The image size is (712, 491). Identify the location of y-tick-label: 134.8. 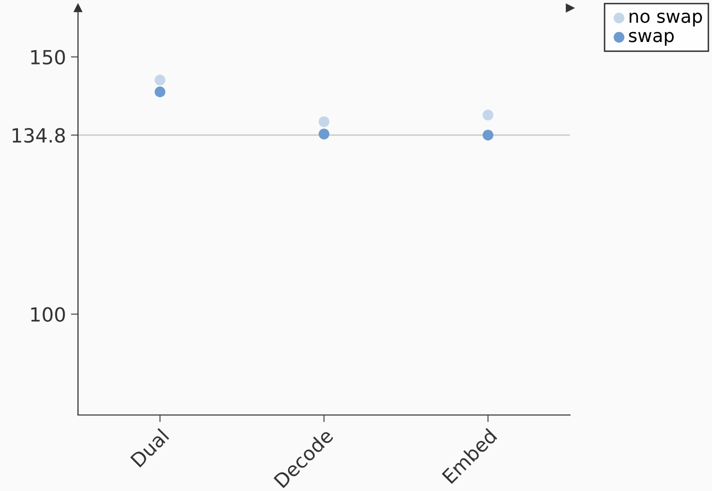
(38, 135).